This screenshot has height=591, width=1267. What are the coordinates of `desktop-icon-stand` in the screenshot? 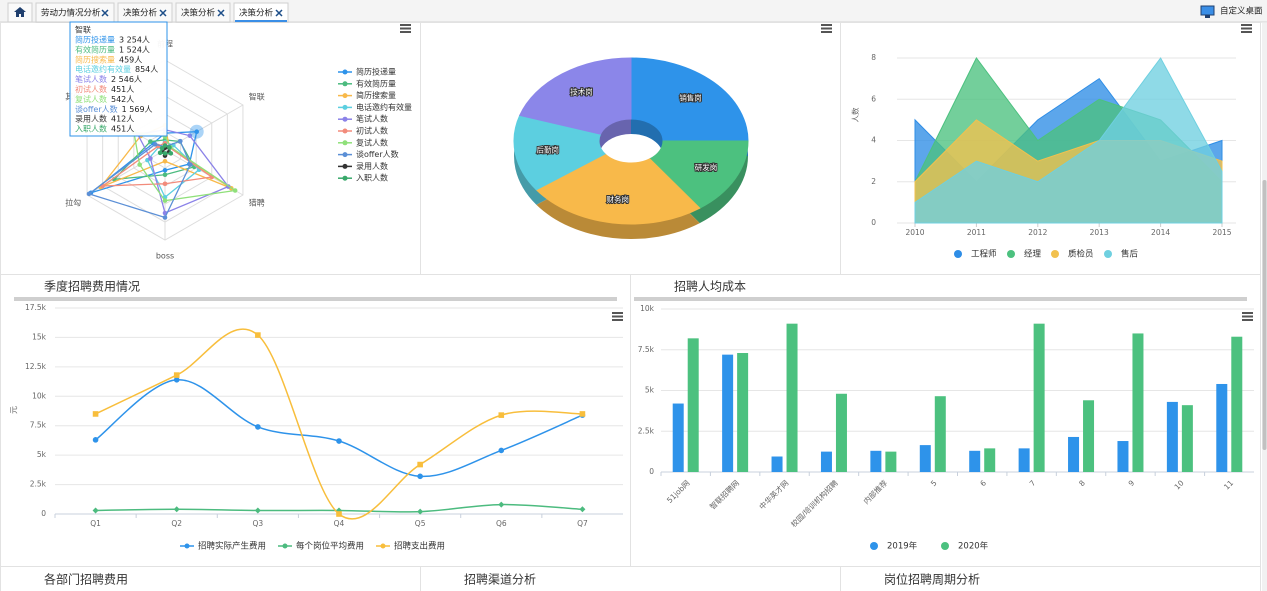 It's located at (1207, 16).